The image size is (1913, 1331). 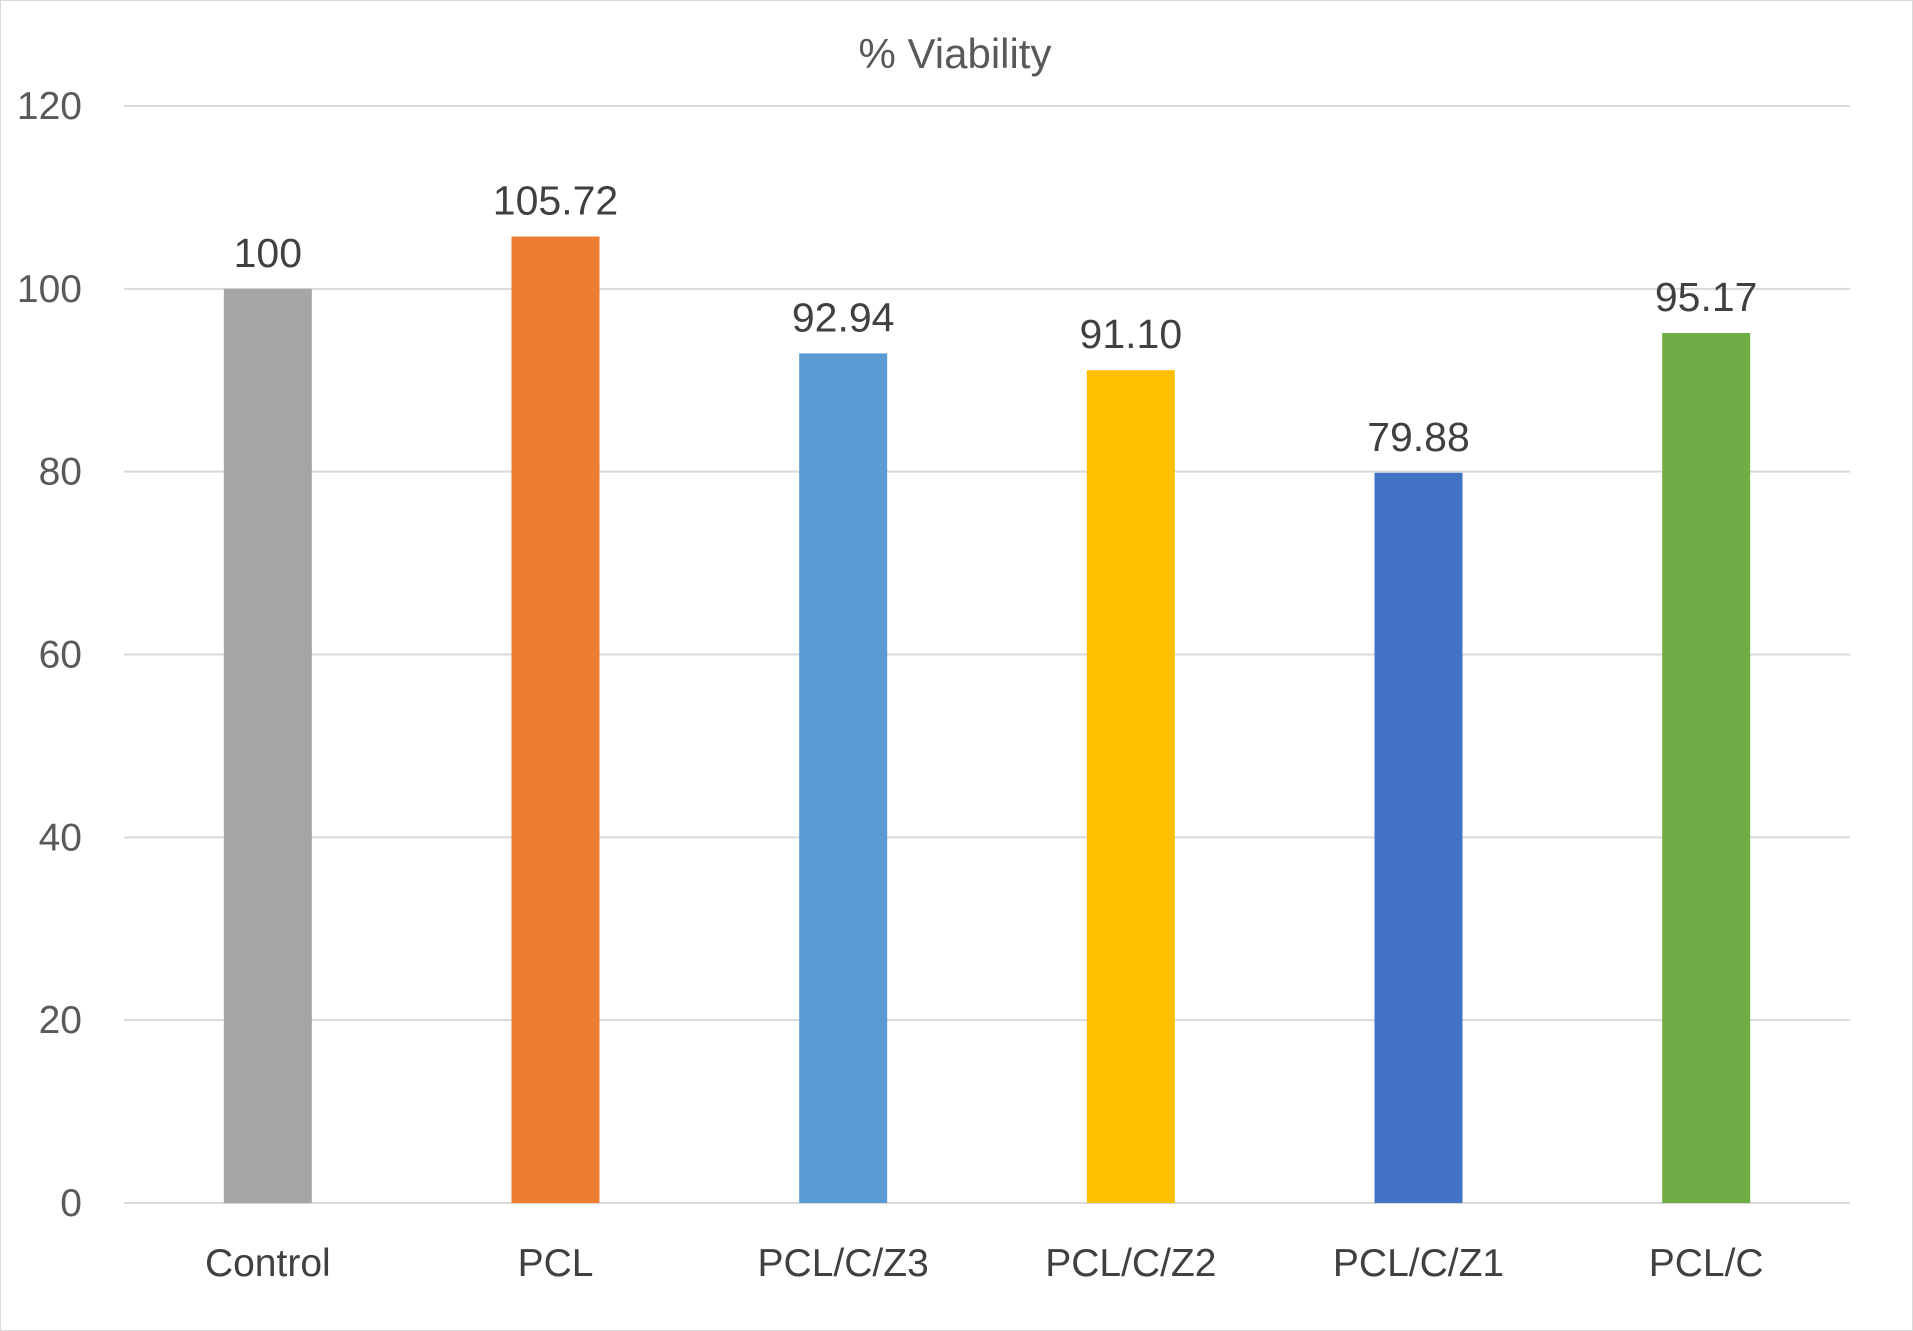 I want to click on bar-pcl, so click(x=555, y=720).